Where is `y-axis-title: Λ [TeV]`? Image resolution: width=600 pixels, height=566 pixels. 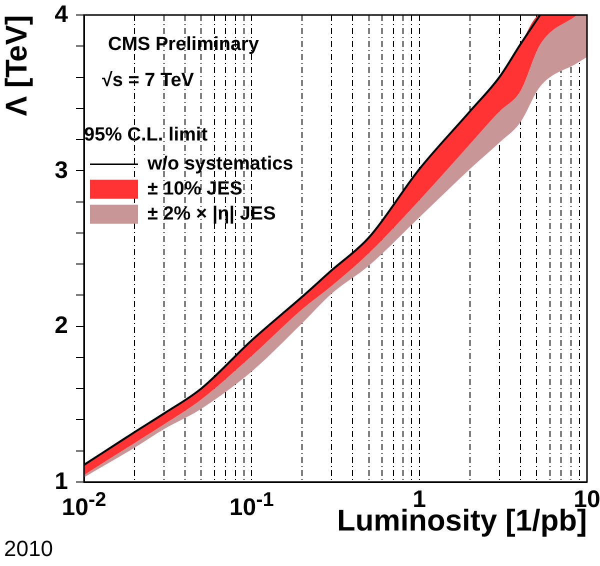
y-axis-title: Λ [TeV] is located at coordinates (17, 65).